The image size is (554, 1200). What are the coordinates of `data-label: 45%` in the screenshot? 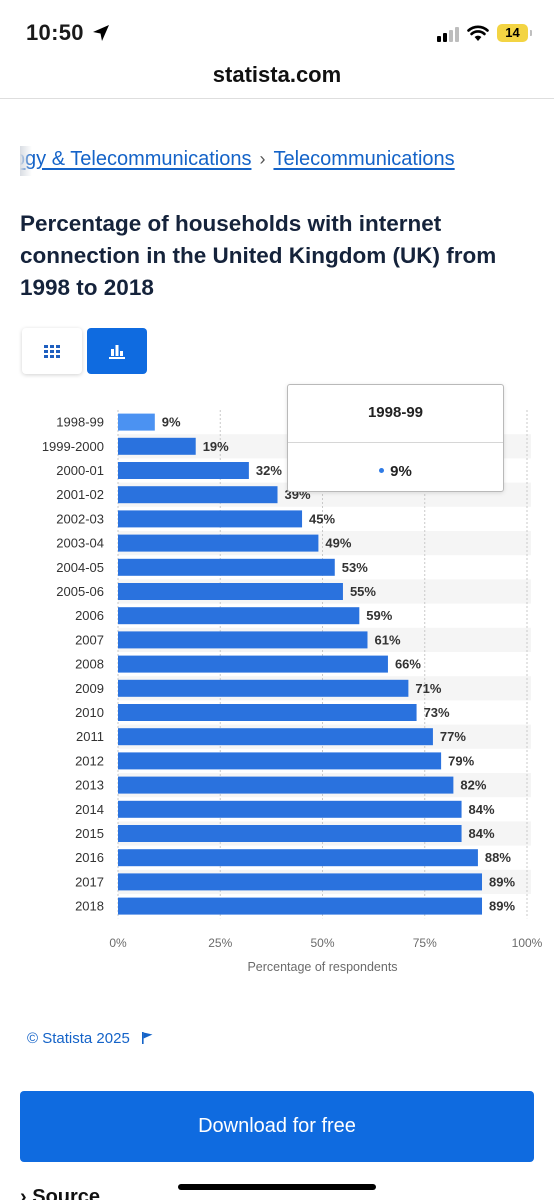 It's located at (322, 518).